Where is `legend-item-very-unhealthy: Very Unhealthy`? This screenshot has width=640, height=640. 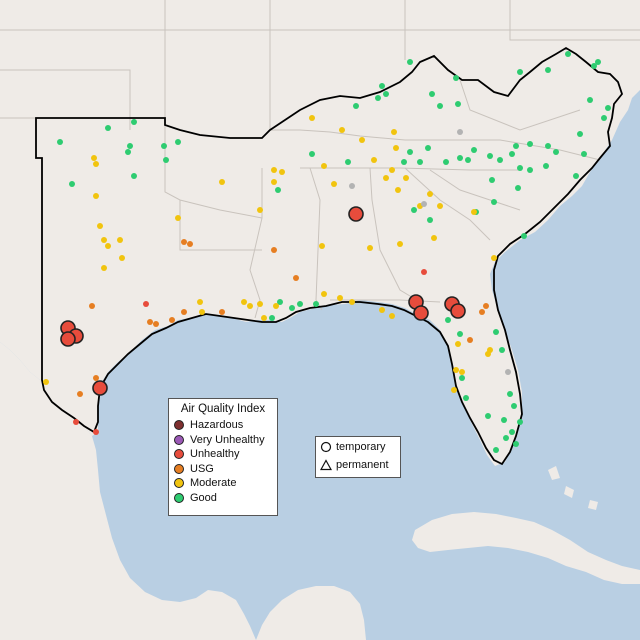
legend-item-very-unhealthy: Very Unhealthy is located at coordinates (223, 440).